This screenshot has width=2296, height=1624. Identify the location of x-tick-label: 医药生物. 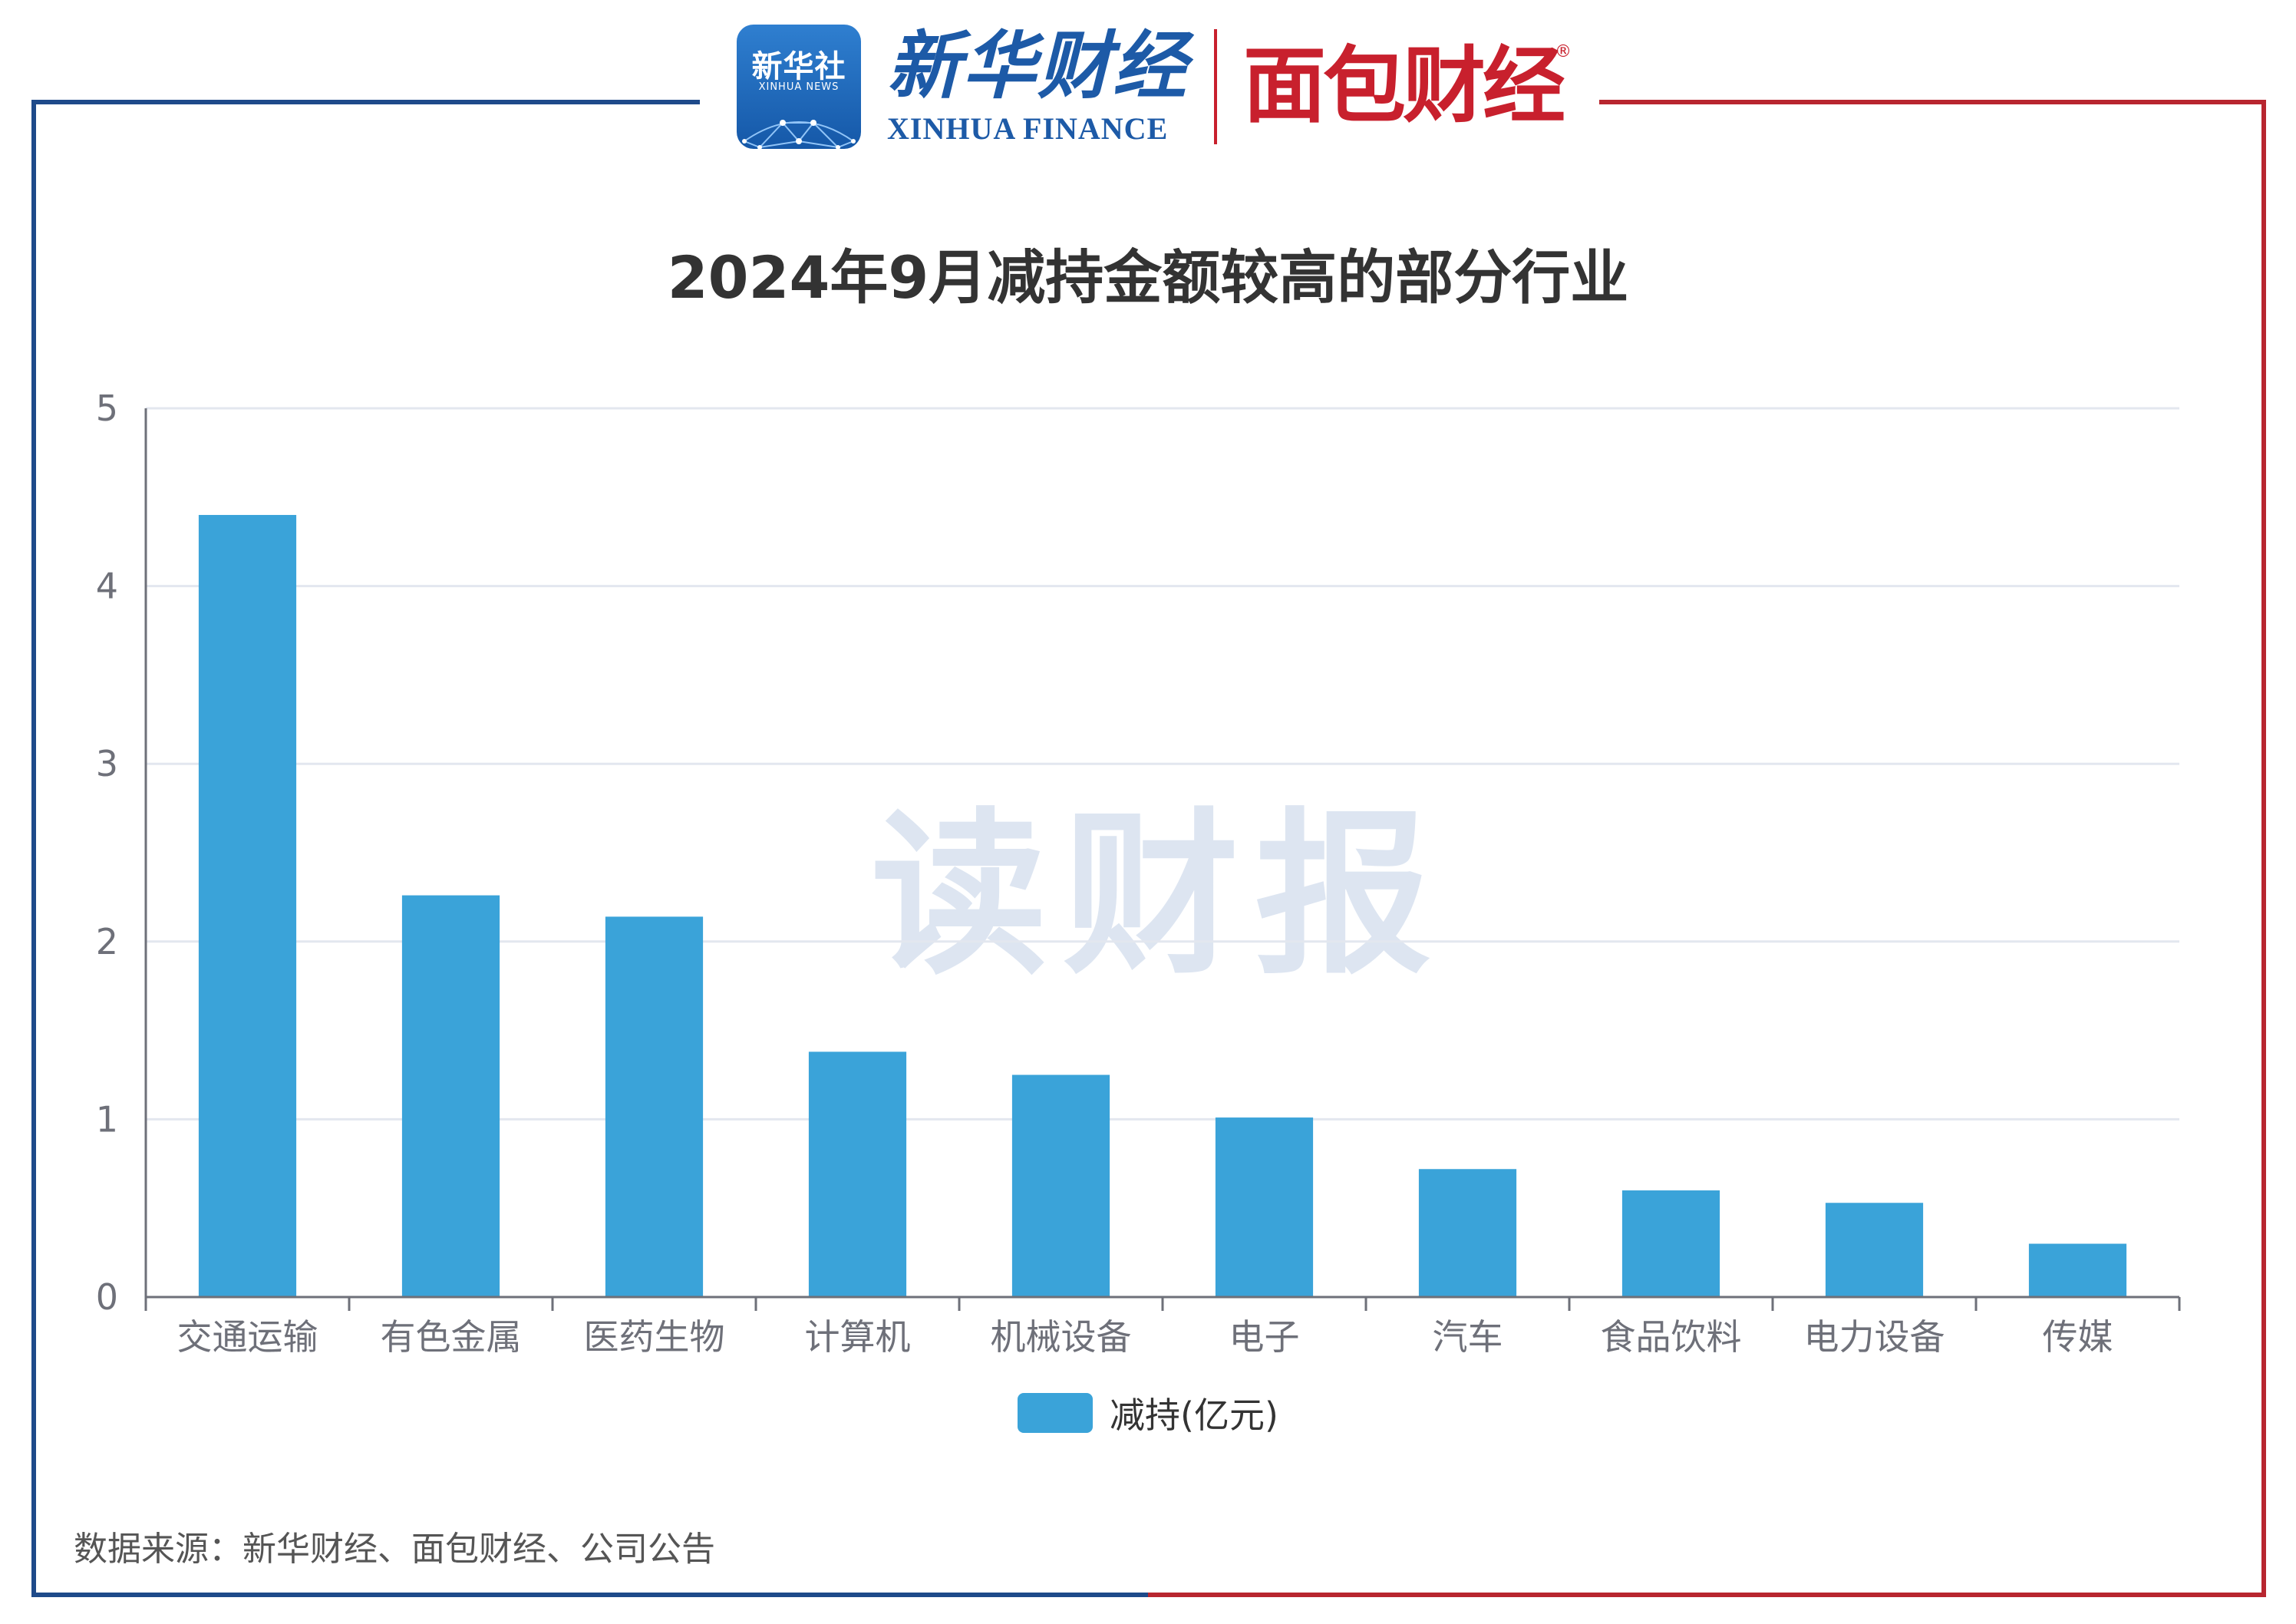
(654, 1337).